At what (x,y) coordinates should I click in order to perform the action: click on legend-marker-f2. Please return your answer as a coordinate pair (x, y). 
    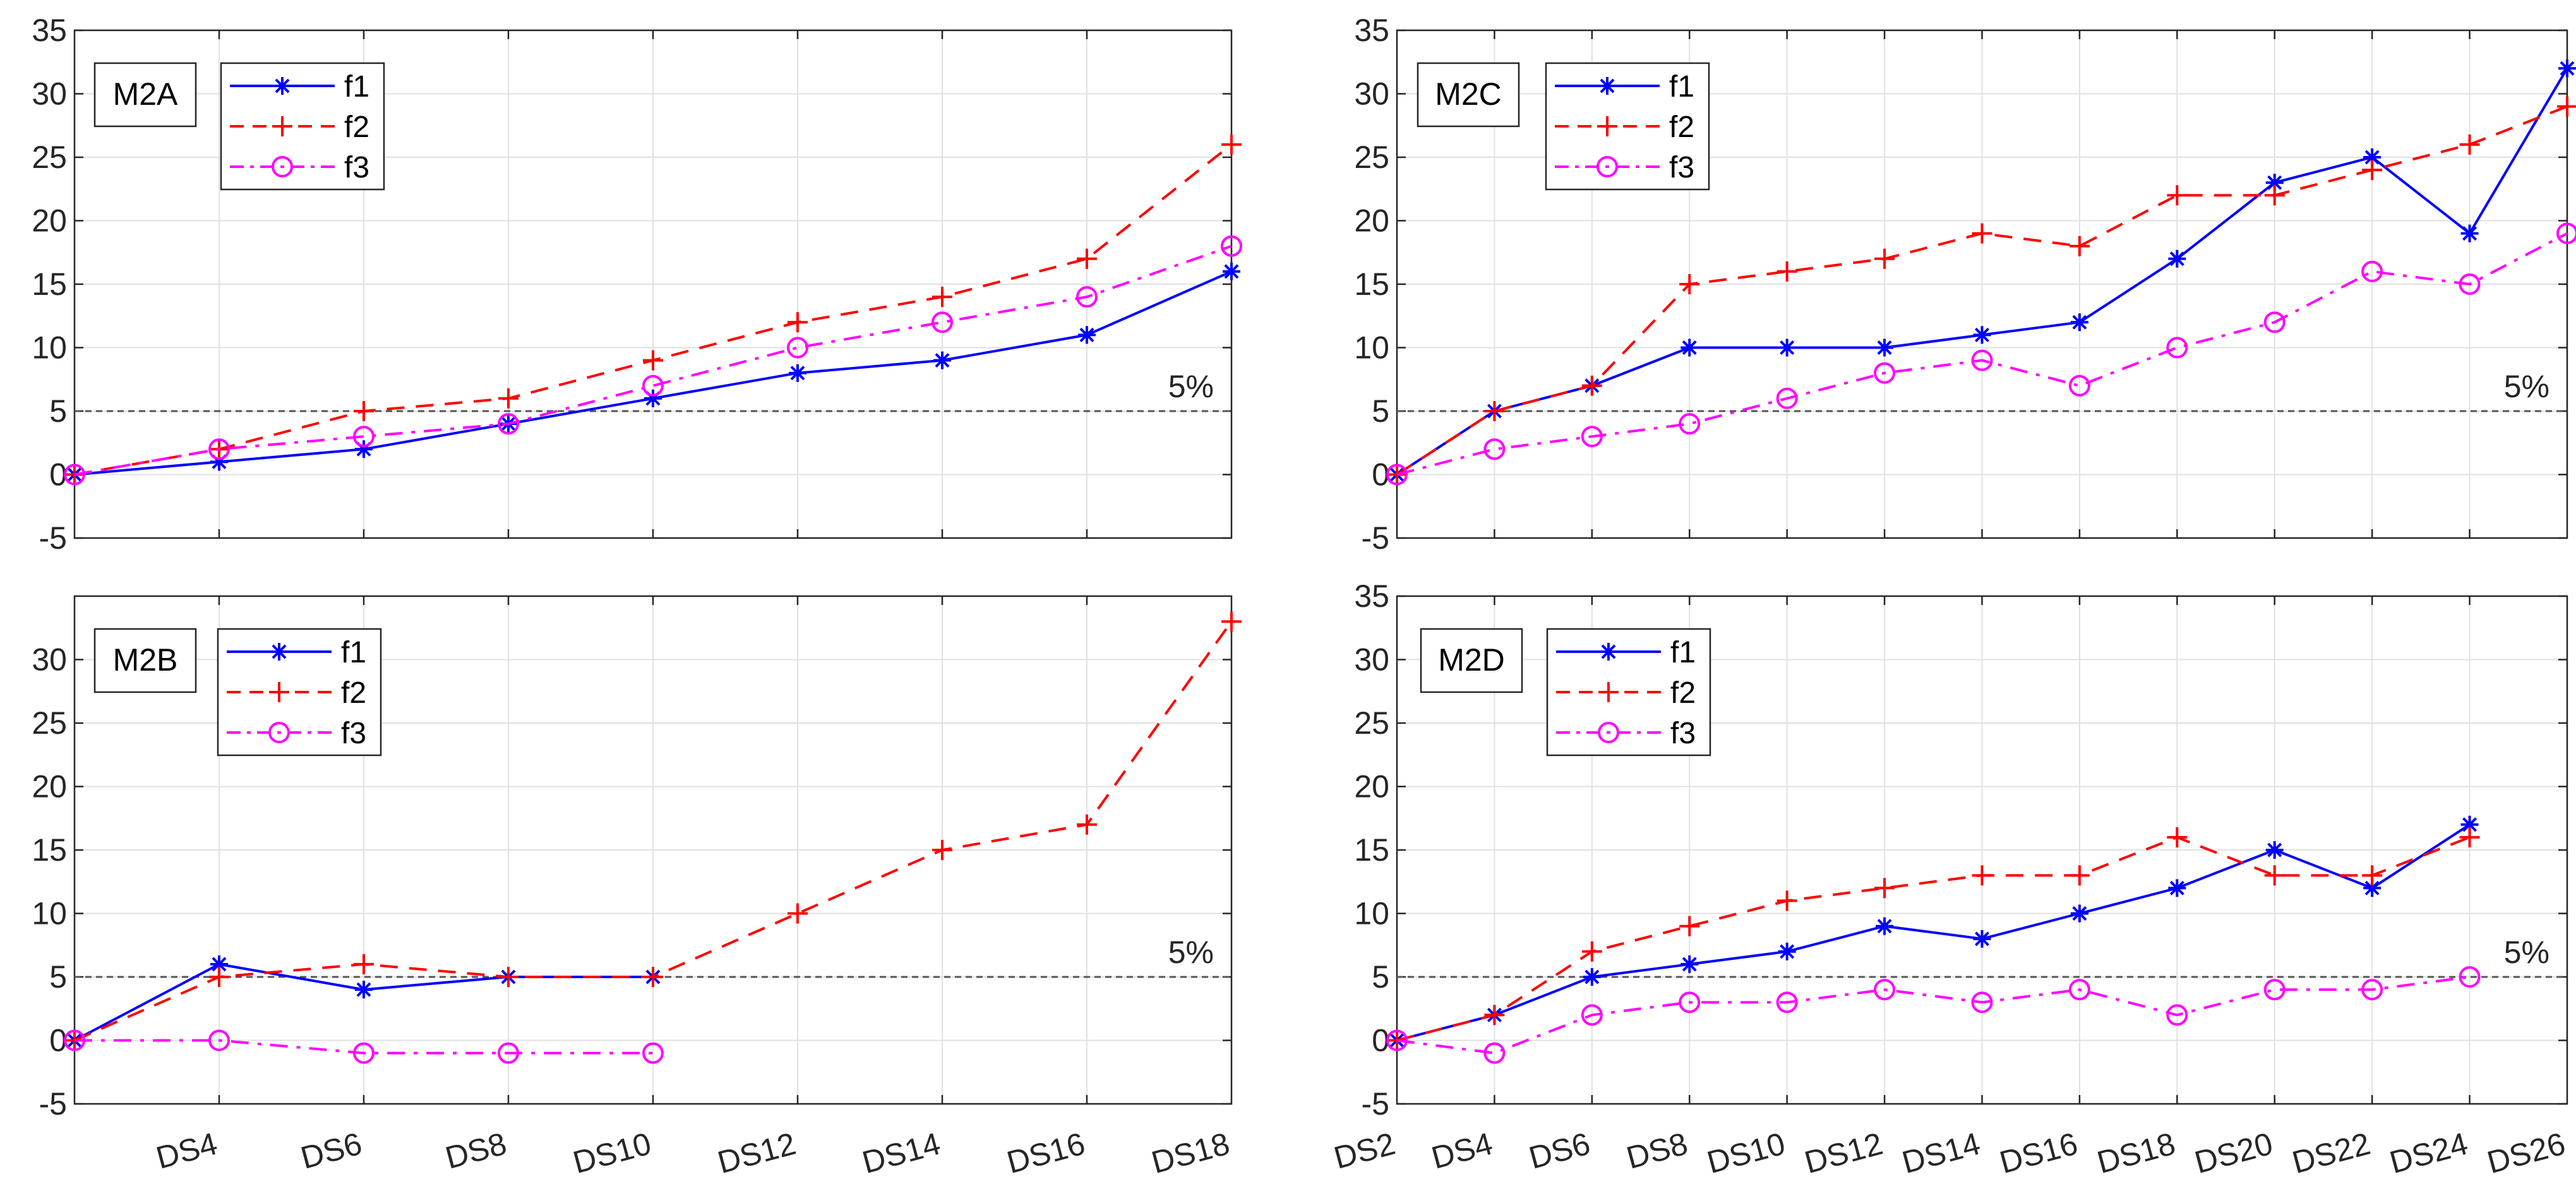
    Looking at the image, I should click on (282, 126).